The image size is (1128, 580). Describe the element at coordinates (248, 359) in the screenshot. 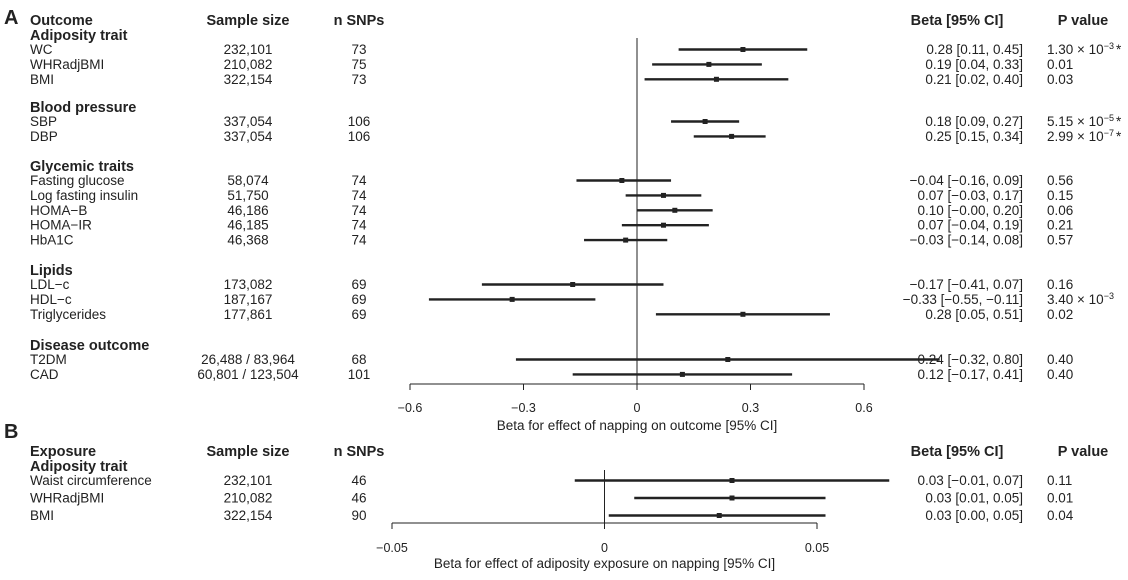

I see `row-sample-size: 26,488 / 83,964` at that location.